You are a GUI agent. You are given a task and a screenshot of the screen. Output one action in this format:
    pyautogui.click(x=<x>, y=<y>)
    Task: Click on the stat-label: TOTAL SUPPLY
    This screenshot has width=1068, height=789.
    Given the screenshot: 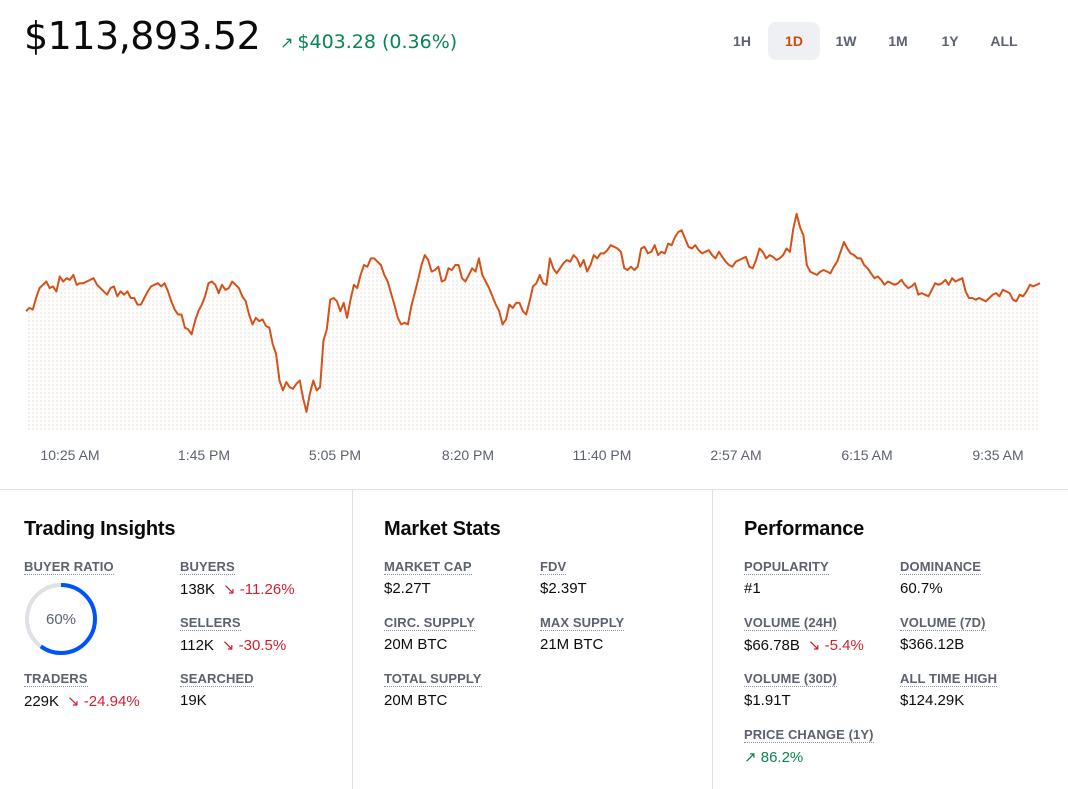 What is the action you would take?
    pyautogui.click(x=433, y=679)
    